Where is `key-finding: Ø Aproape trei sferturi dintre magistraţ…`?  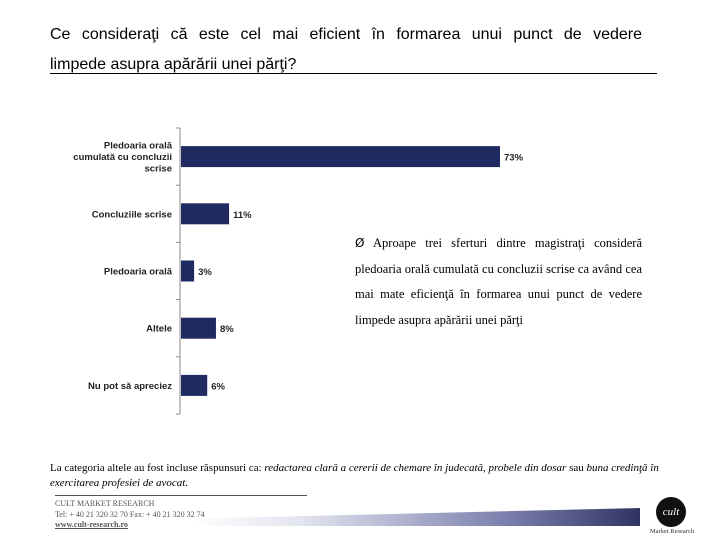 key-finding: Ø Aproape trei sferturi dintre magistraţ… is located at coordinates (498, 282).